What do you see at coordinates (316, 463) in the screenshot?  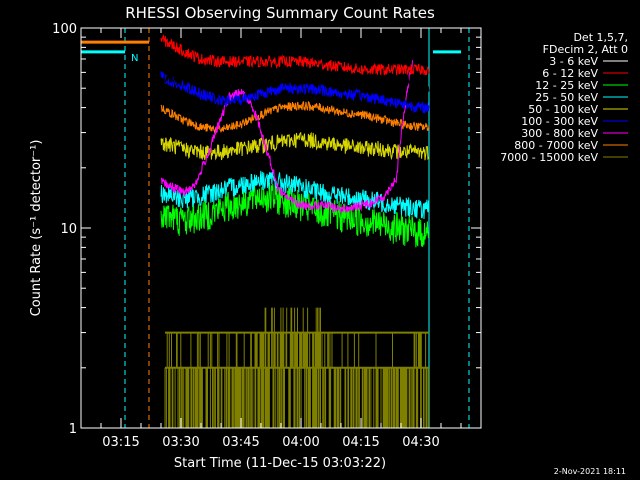 I see `x-axis-start-time: 11-Dec-15 03:03:22` at bounding box center [316, 463].